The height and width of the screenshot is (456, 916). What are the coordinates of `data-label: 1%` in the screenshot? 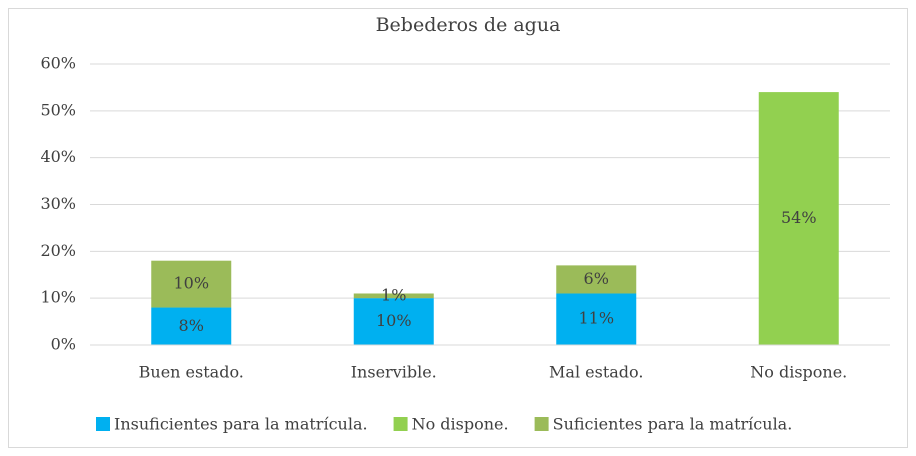 It's located at (393, 294).